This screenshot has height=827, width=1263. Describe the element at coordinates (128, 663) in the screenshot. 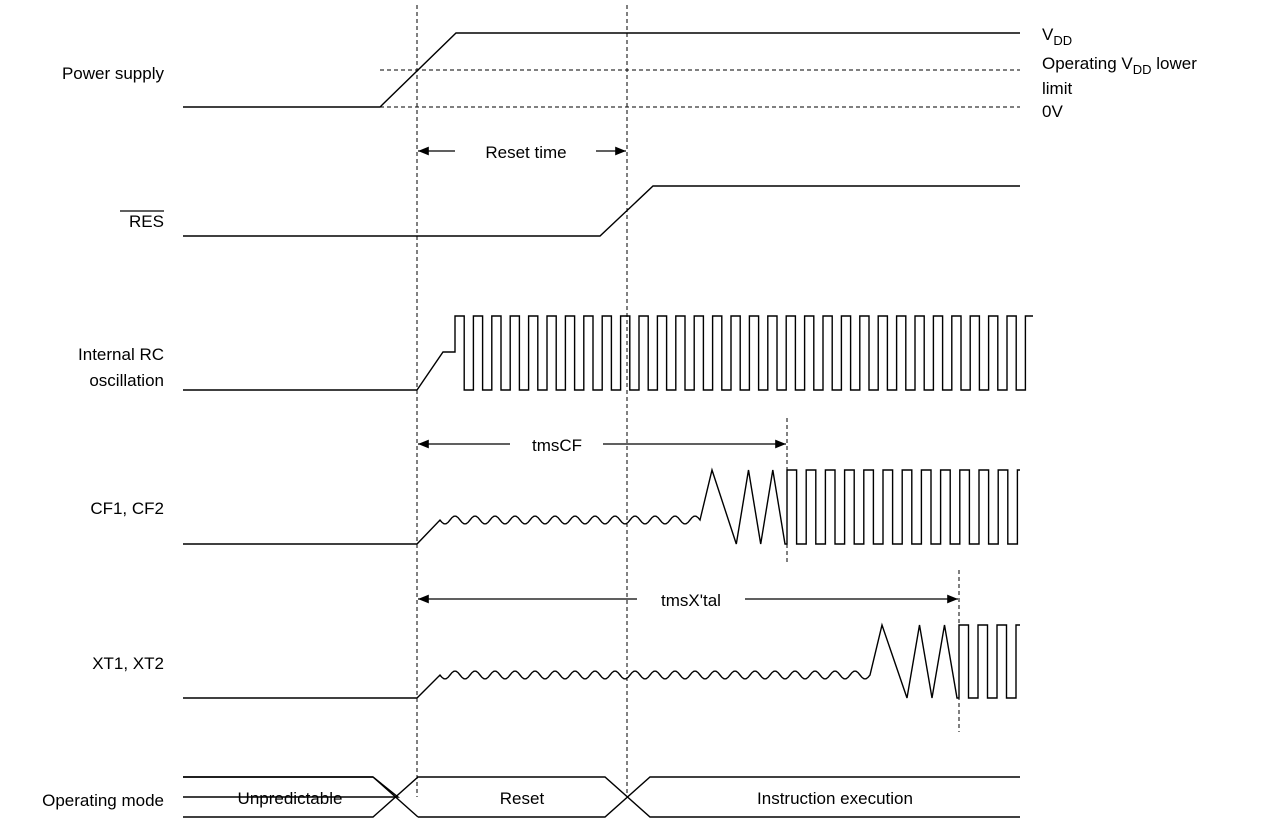

I see `xt-label: XT1, XT2` at that location.